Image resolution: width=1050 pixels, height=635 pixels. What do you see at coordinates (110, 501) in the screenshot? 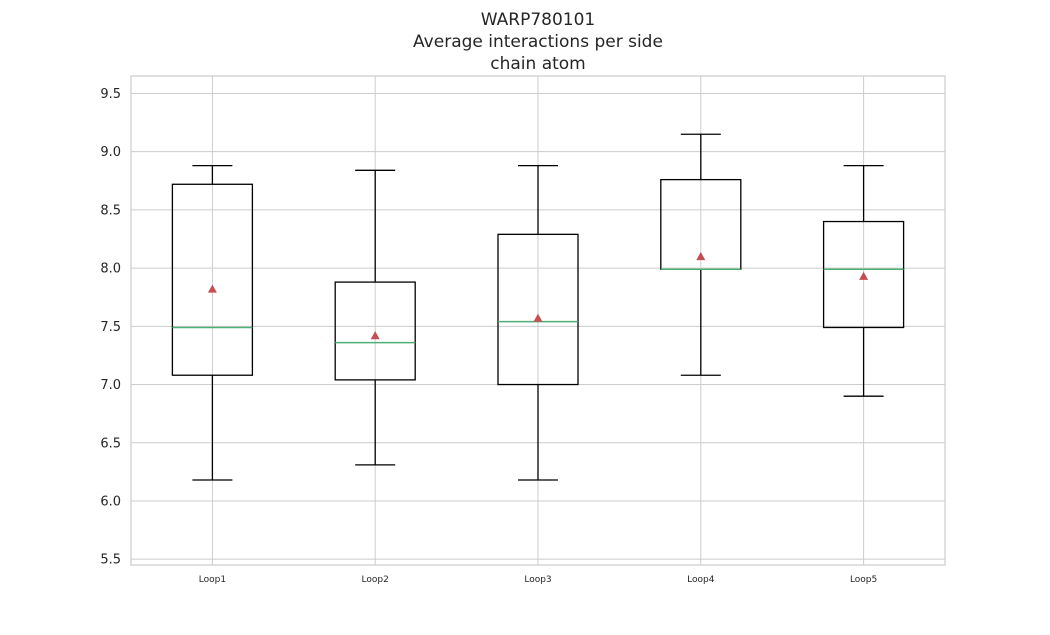
I see `y-tick-label: 6.0` at bounding box center [110, 501].